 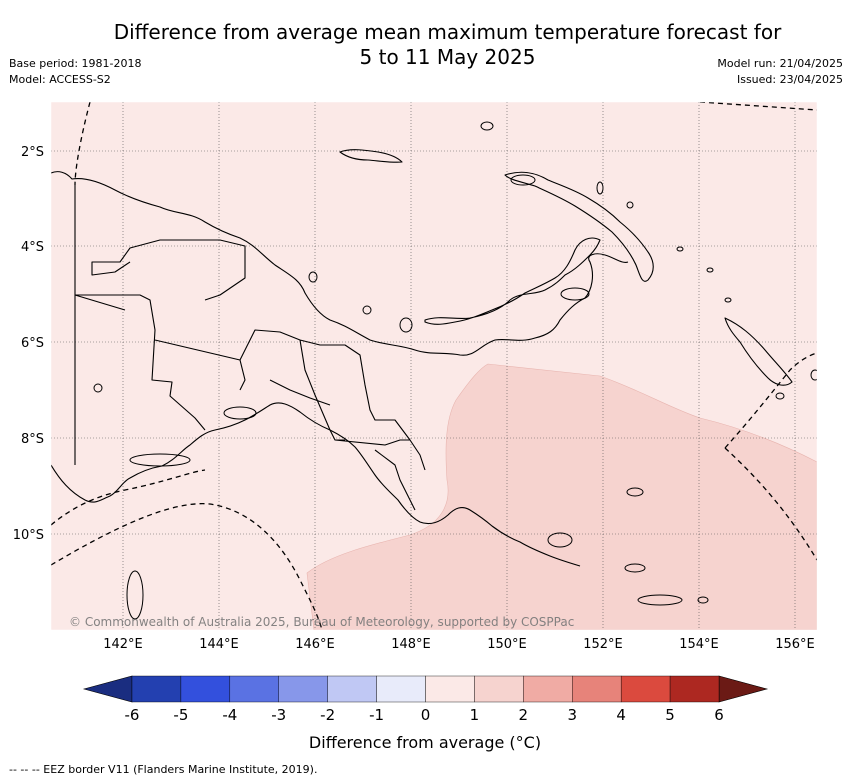 What do you see at coordinates (789, 79) in the screenshot?
I see `issued-date: Issued: 23/04/2025` at bounding box center [789, 79].